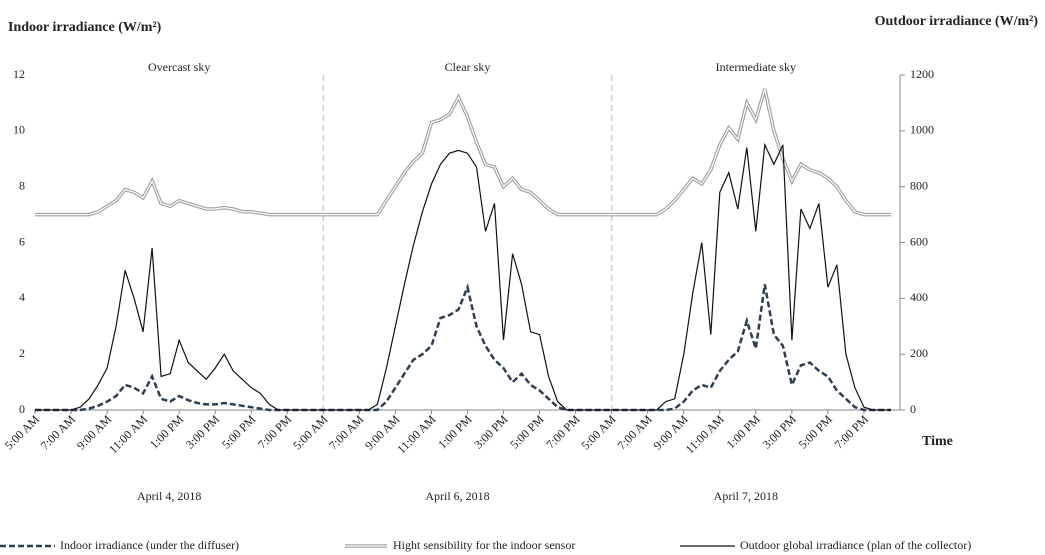  Describe the element at coordinates (22, 297) in the screenshot. I see `y-tick-label: 4` at that location.